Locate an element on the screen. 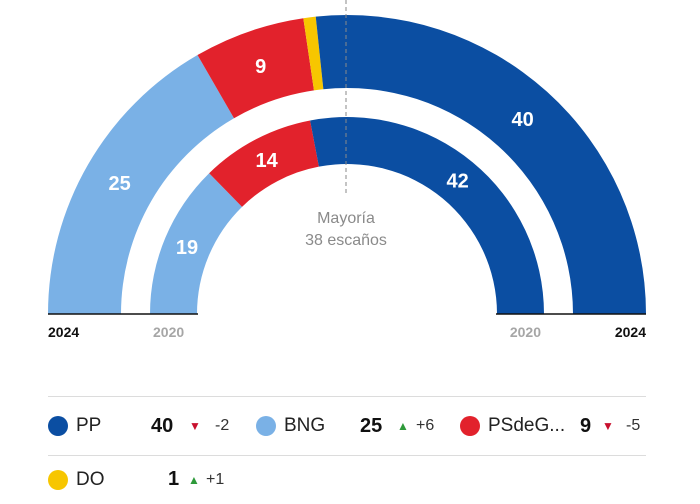  legend-item-pp: PP 40 ▼ -2 is located at coordinates (148, 426).